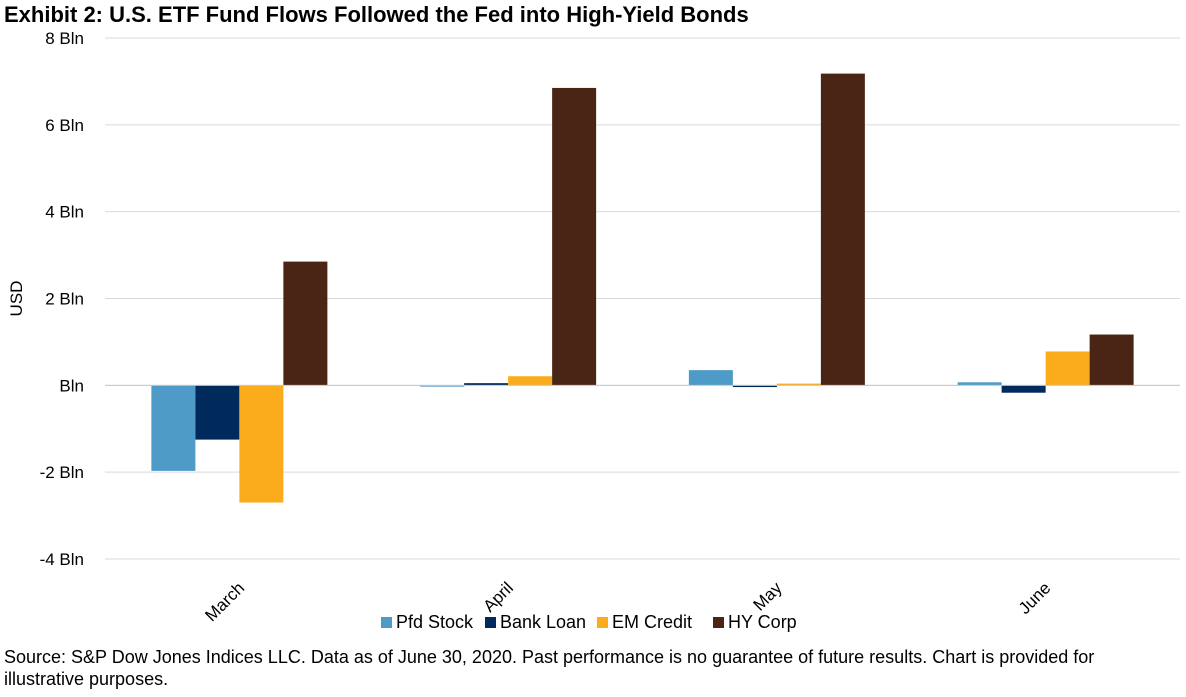 This screenshot has height=697, width=1186. I want to click on y-tick-label: 8 Bln, so click(64, 38).